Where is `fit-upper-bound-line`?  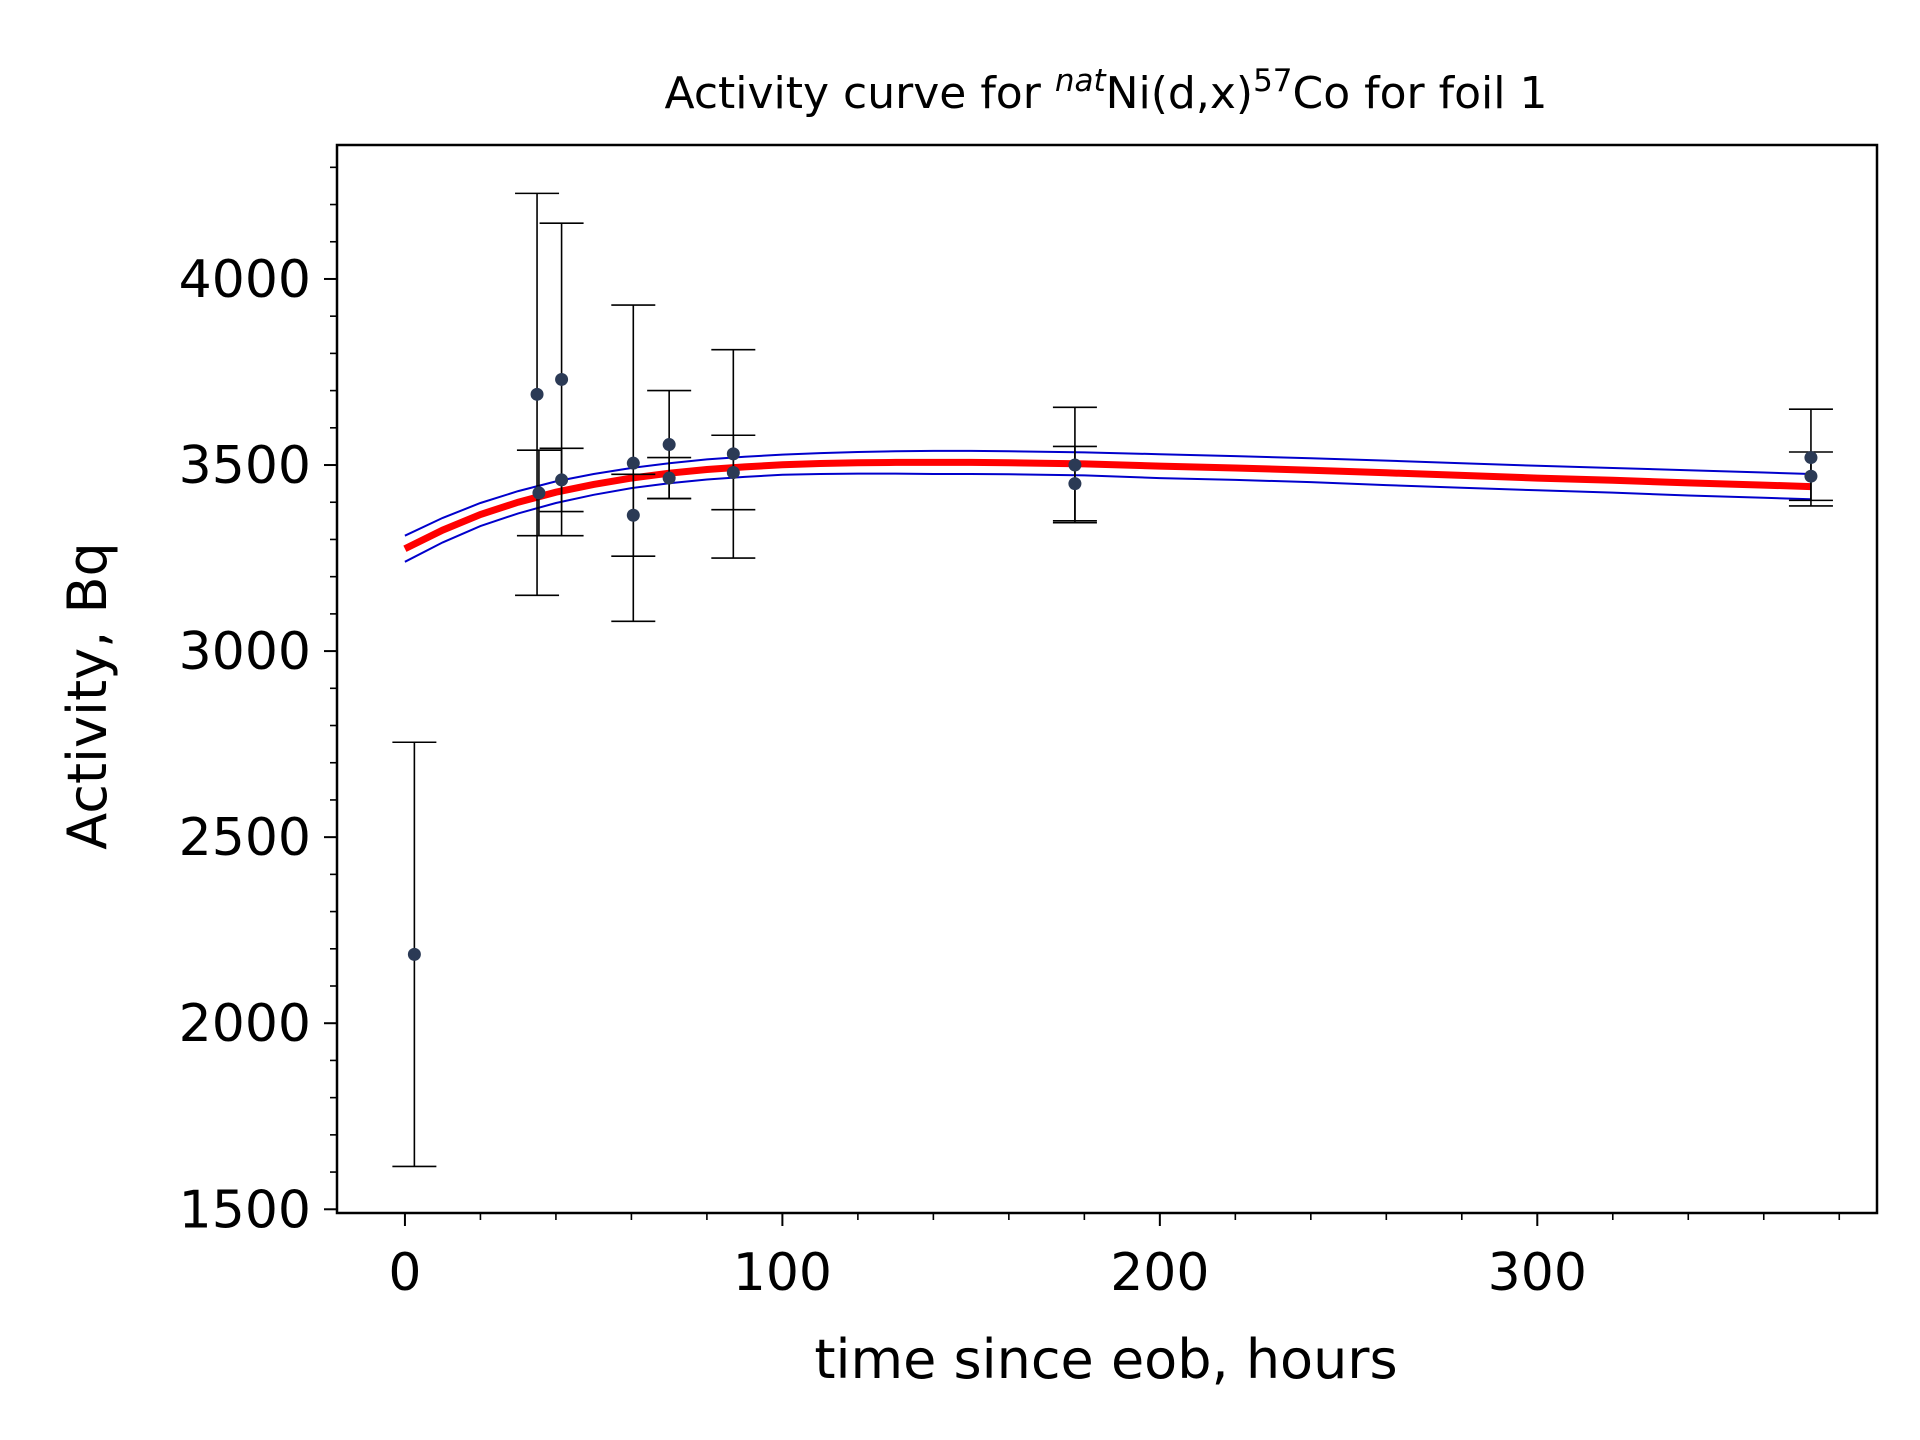
fit-upper-bound-line is located at coordinates (1107, 493).